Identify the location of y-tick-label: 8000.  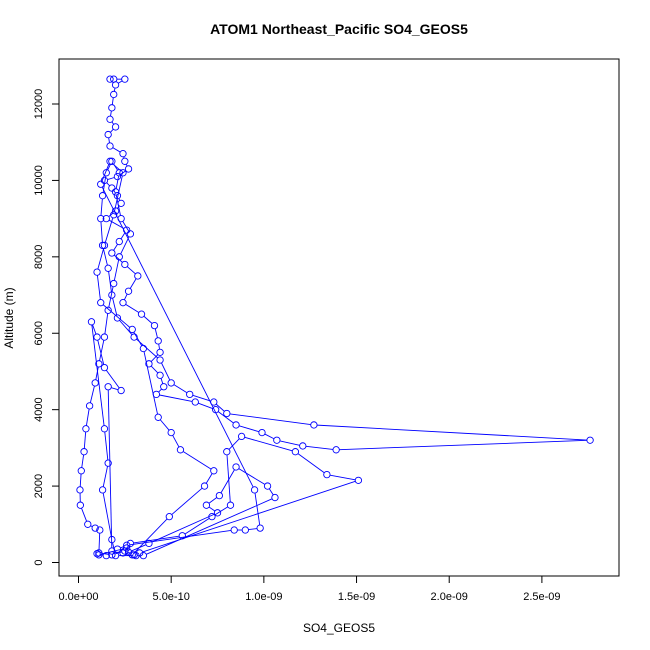
(39, 257).